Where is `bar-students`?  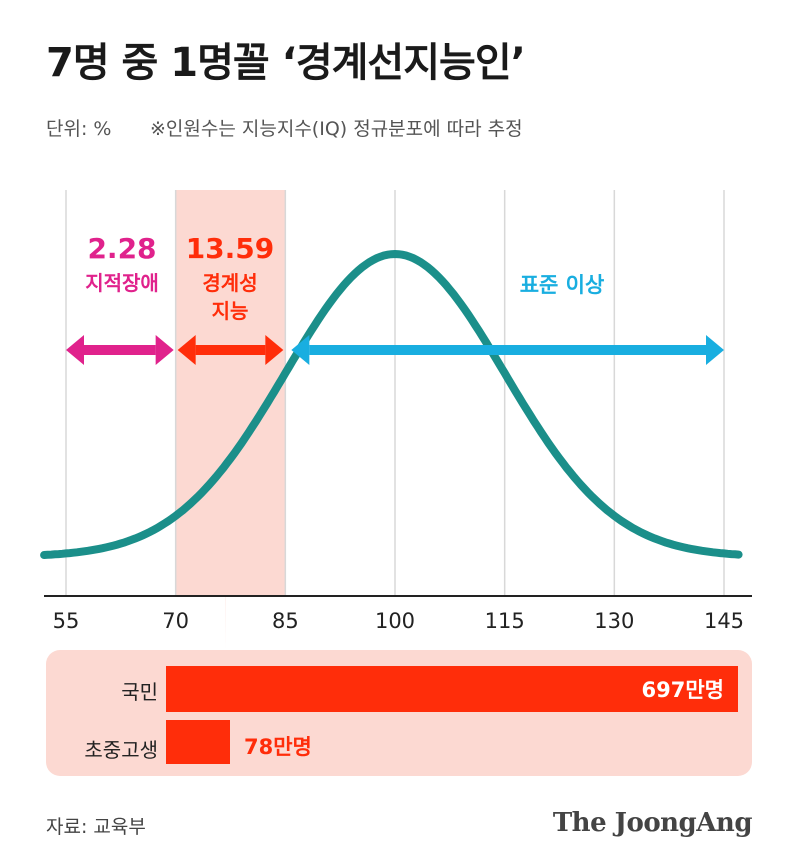 bar-students is located at coordinates (198, 742).